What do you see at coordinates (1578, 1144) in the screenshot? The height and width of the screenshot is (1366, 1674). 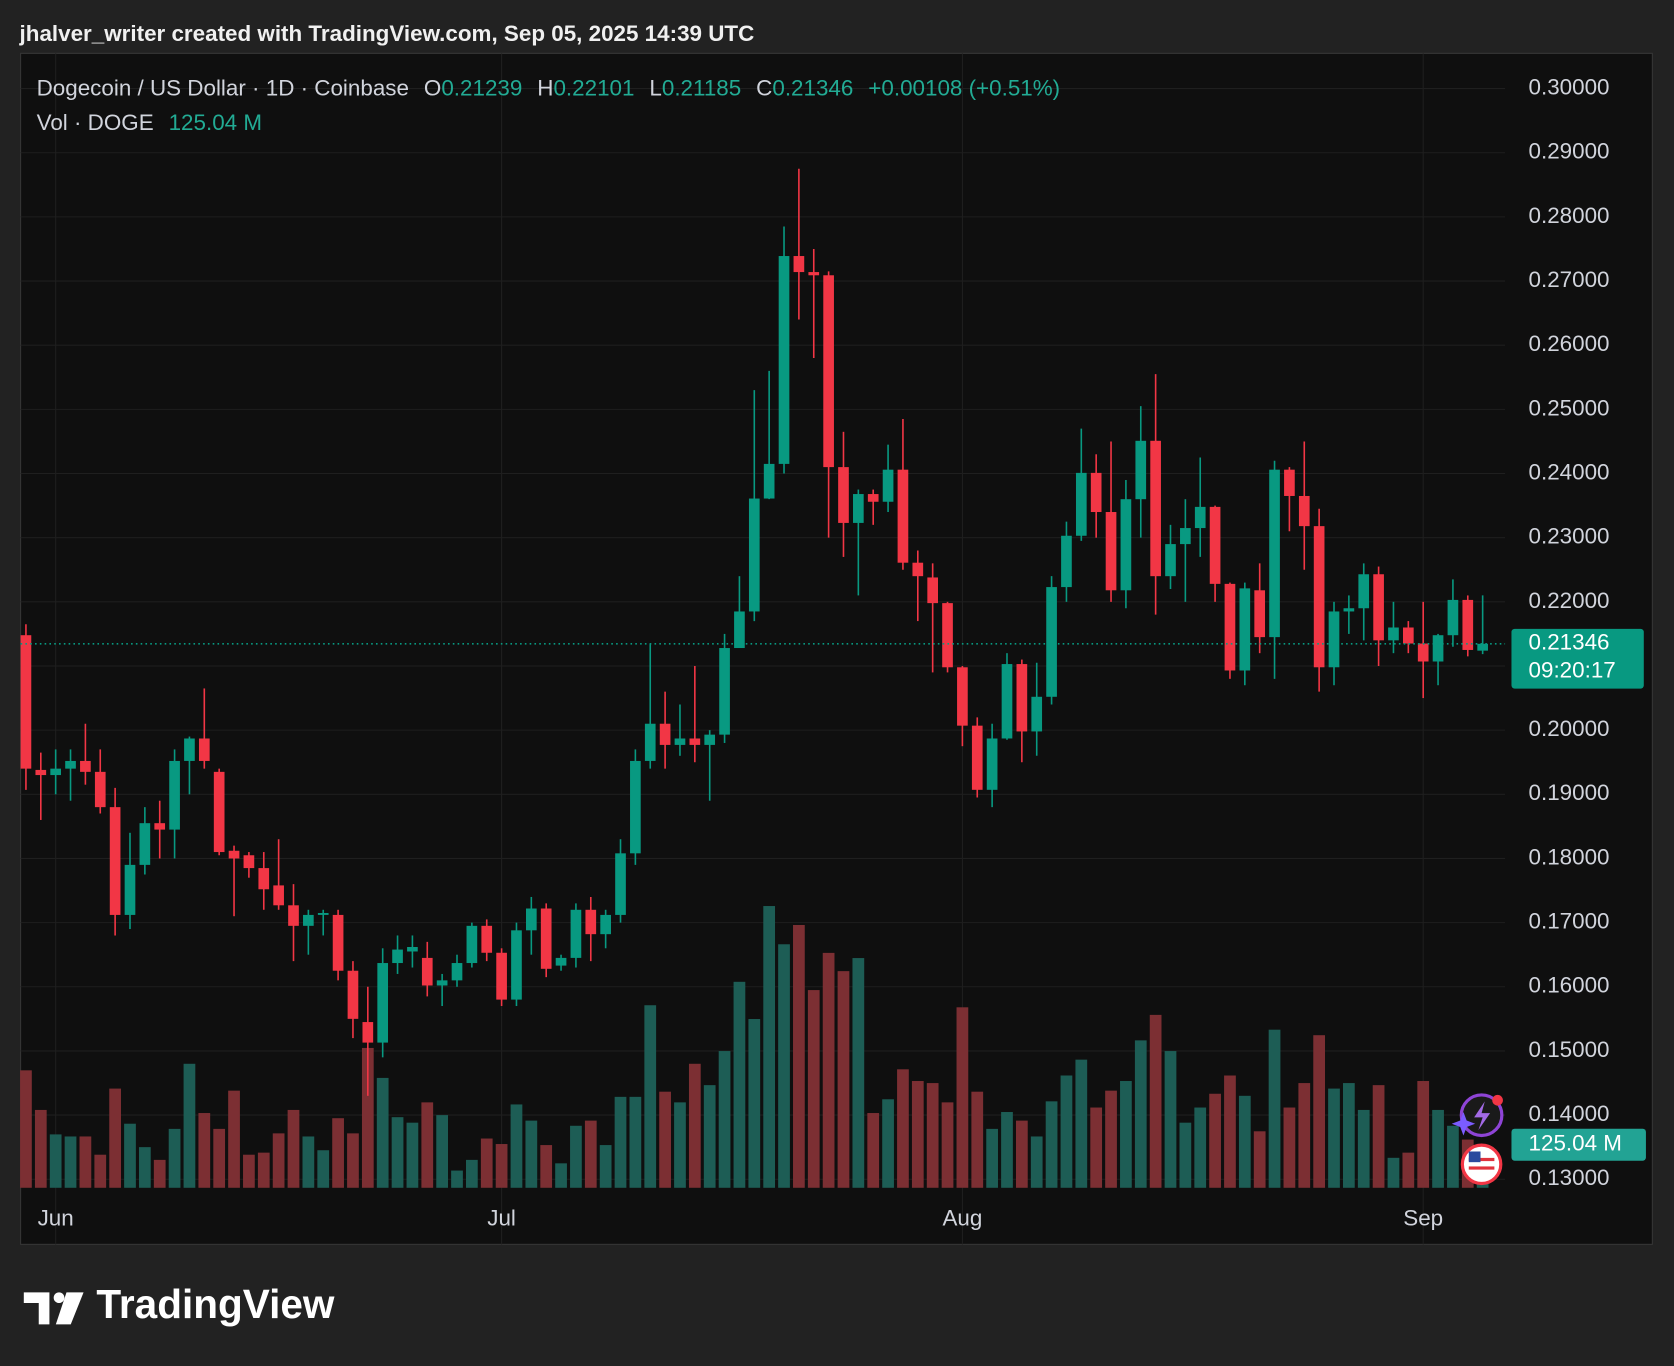 I see `volume-box` at bounding box center [1578, 1144].